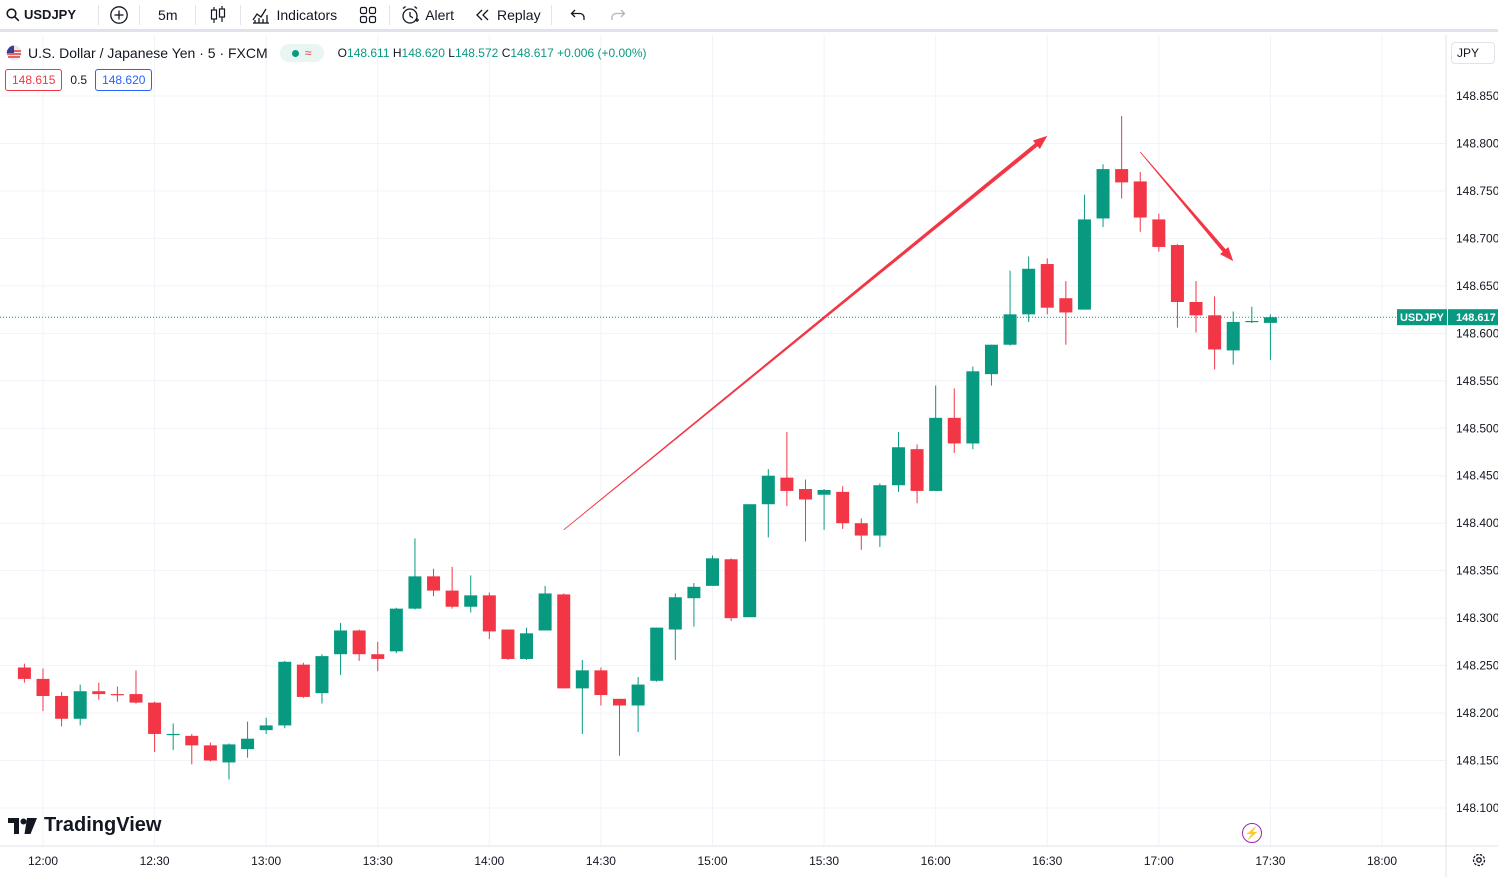  Describe the element at coordinates (34, 80) in the screenshot. I see `sell-button: 148.615` at that location.